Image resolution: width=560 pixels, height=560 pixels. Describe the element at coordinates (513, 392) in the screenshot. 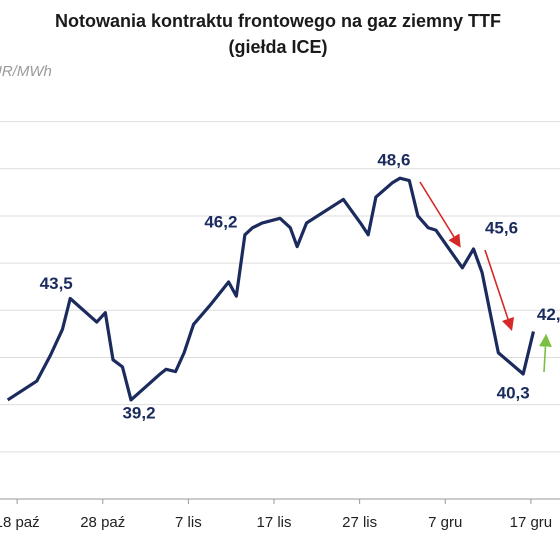

I see `data-label: 40,3` at that location.